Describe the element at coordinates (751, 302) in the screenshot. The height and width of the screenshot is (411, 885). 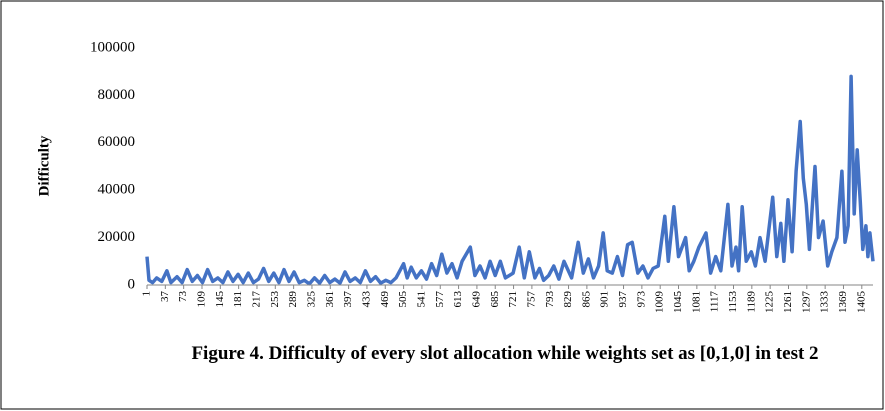
I see `x-tick-label: 1189` at that location.